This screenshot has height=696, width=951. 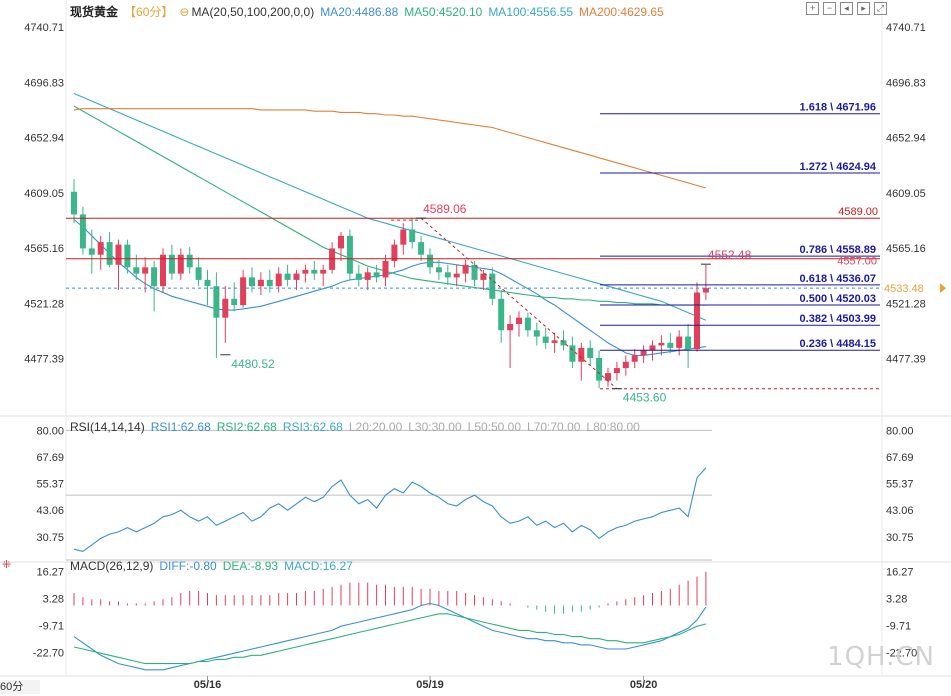 What do you see at coordinates (253, 364) in the screenshot?
I see `annotation-1: 4480.52` at bounding box center [253, 364].